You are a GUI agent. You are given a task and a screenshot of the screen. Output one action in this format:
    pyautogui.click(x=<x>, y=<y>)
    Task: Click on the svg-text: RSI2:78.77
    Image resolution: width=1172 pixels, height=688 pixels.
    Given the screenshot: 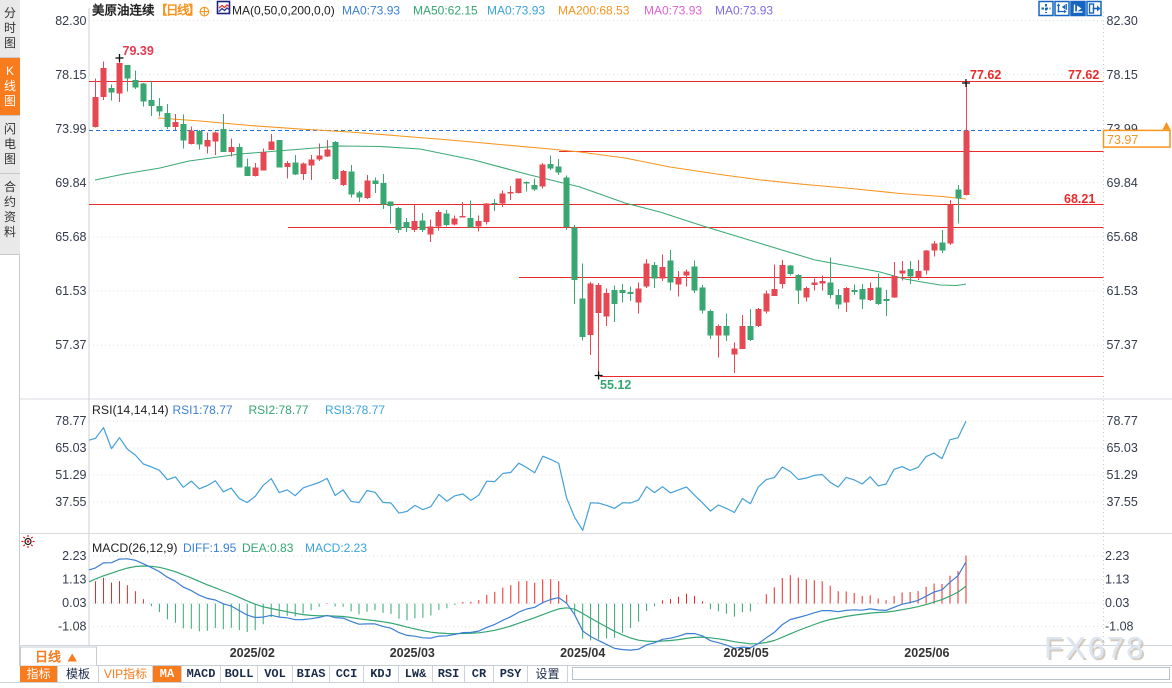 What is the action you would take?
    pyautogui.click(x=279, y=410)
    